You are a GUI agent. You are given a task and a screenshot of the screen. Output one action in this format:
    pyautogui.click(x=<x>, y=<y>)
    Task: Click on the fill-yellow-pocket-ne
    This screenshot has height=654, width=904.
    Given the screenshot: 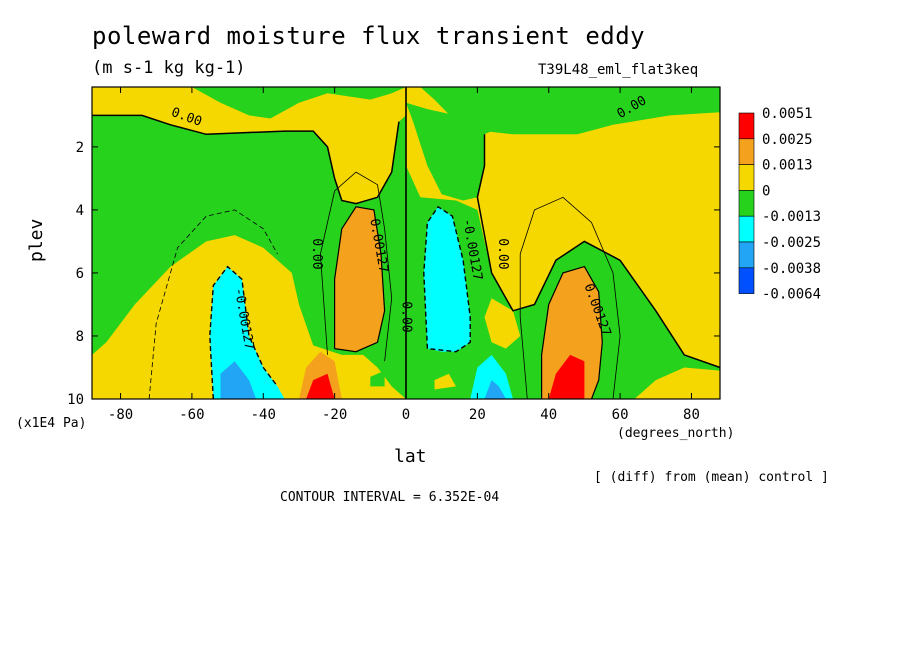 What is the action you would take?
    pyautogui.click(x=502, y=323)
    